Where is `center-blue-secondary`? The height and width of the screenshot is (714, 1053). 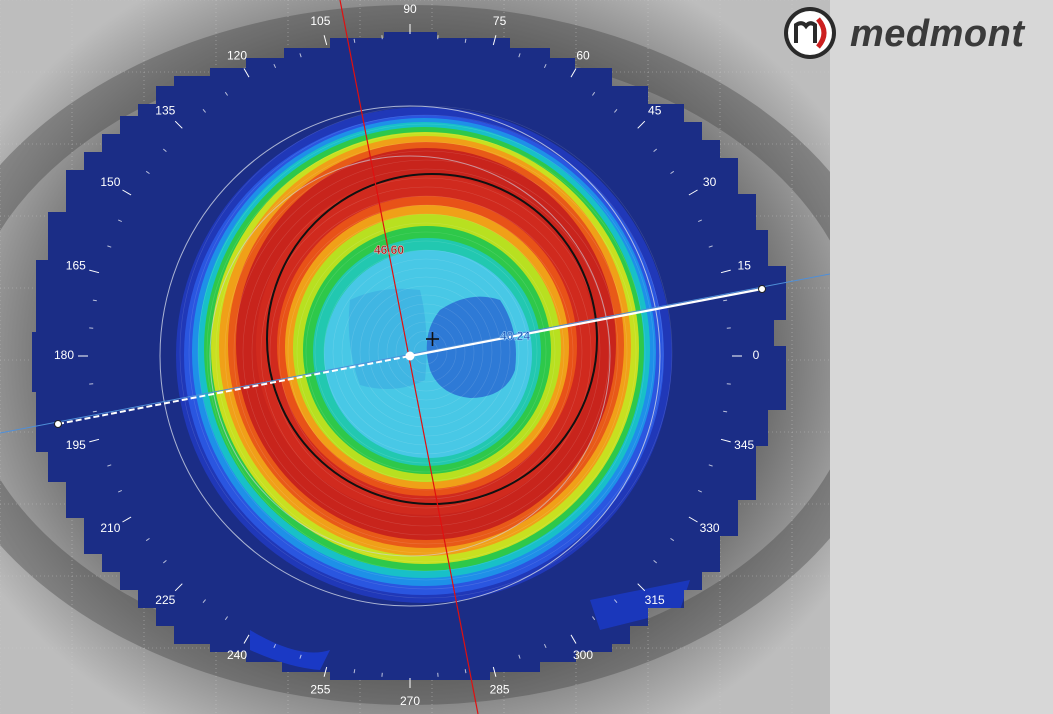 center-blue-secondary is located at coordinates (387, 338).